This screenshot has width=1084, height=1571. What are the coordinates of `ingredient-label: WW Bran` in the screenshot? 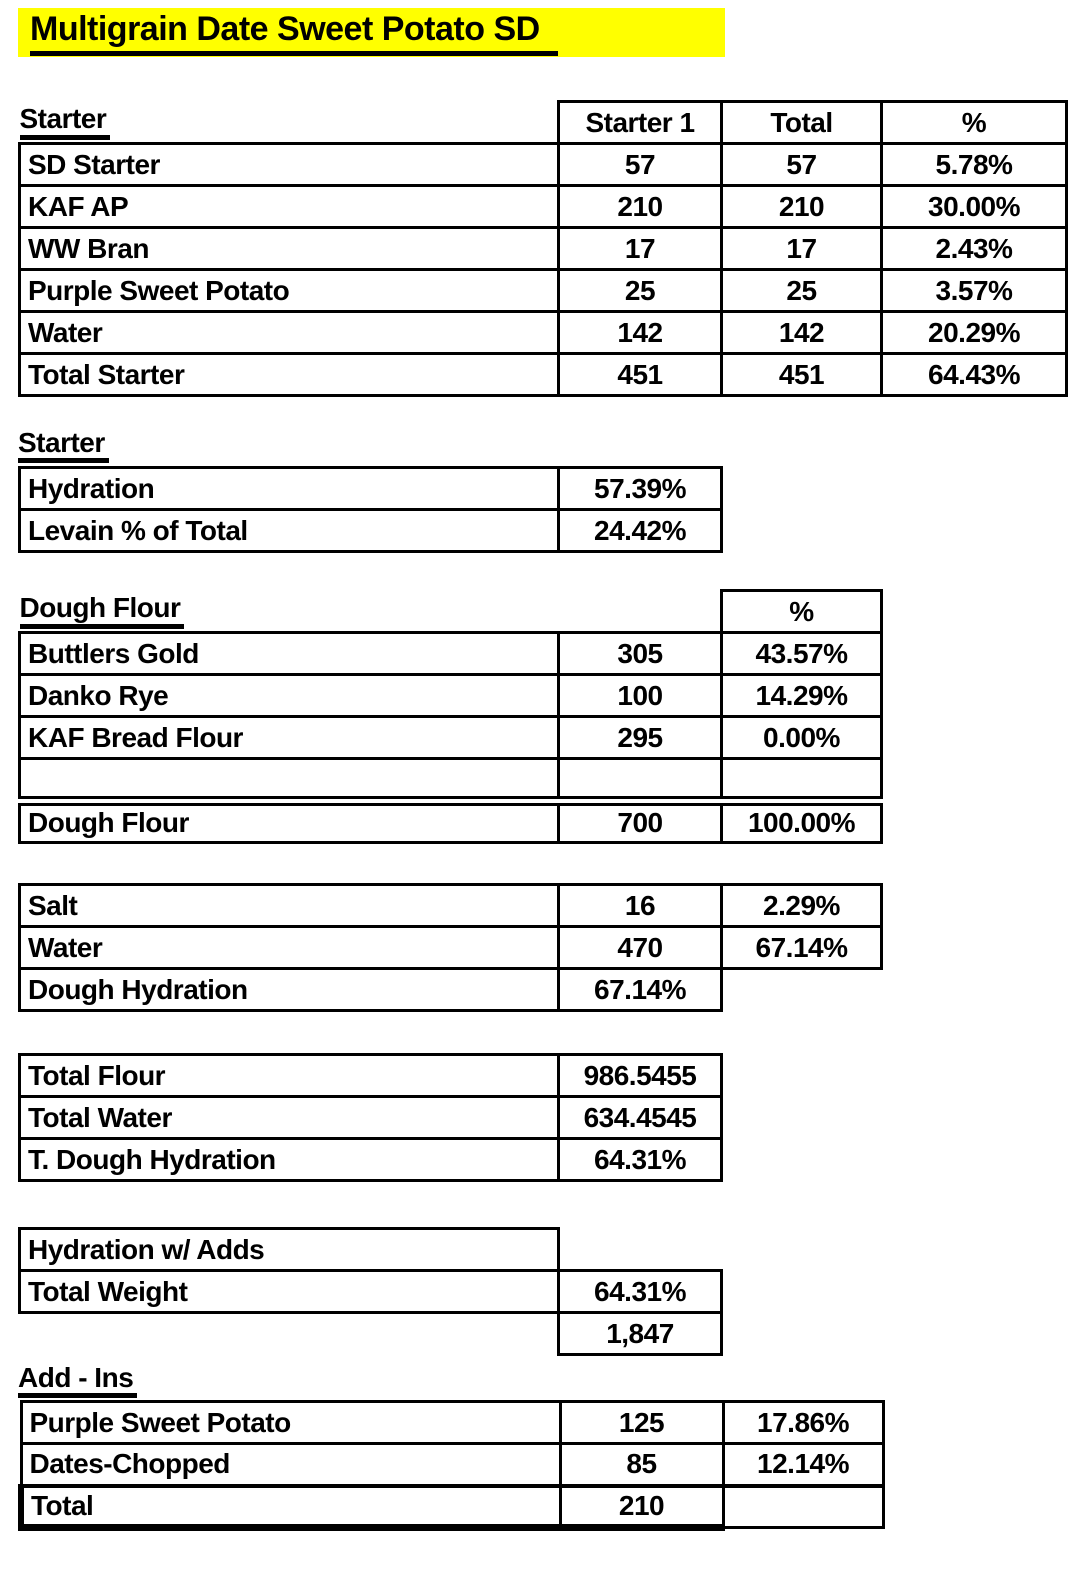 It's located at (289, 248).